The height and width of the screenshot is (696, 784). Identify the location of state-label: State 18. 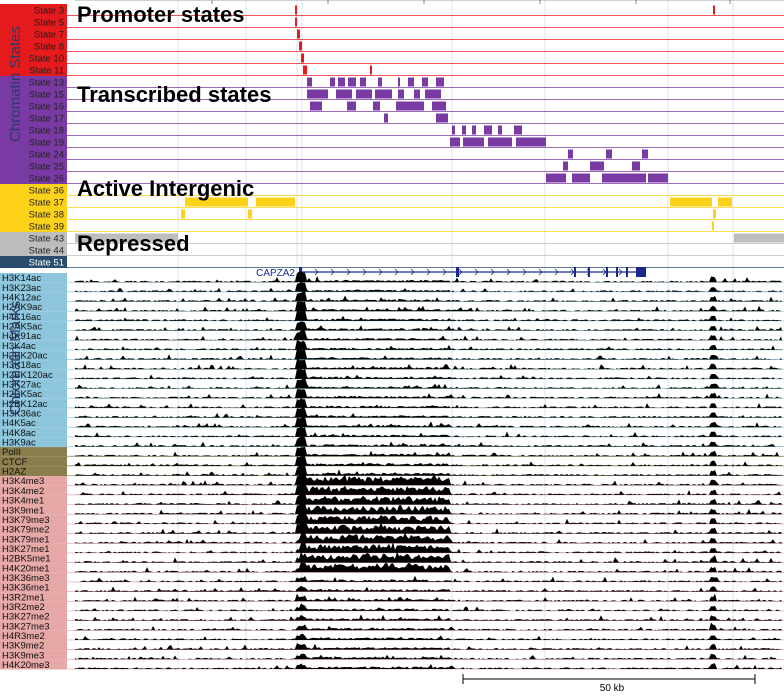
(46, 131).